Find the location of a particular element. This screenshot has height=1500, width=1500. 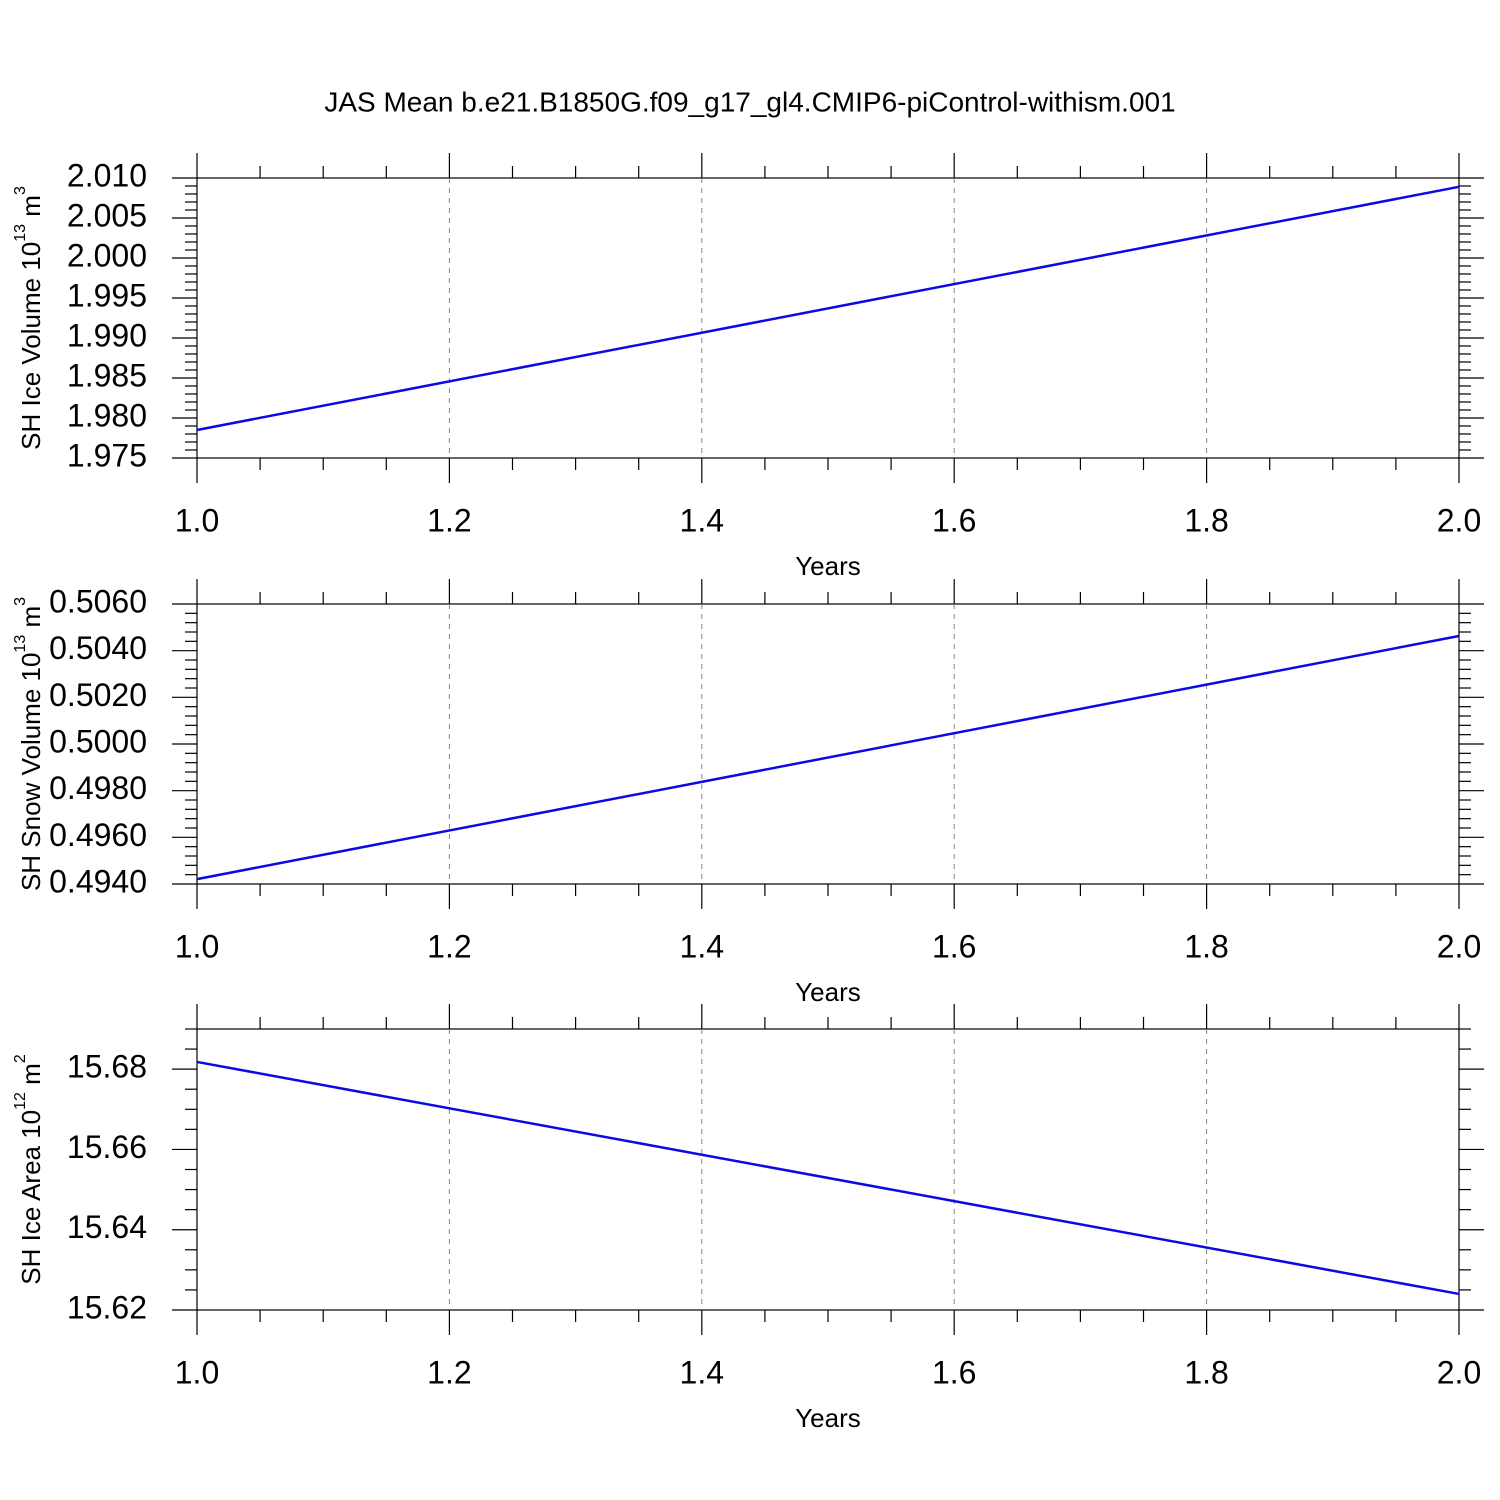

y-axis-label: SH Ice Area 1012 m2 is located at coordinates (29, 1169).